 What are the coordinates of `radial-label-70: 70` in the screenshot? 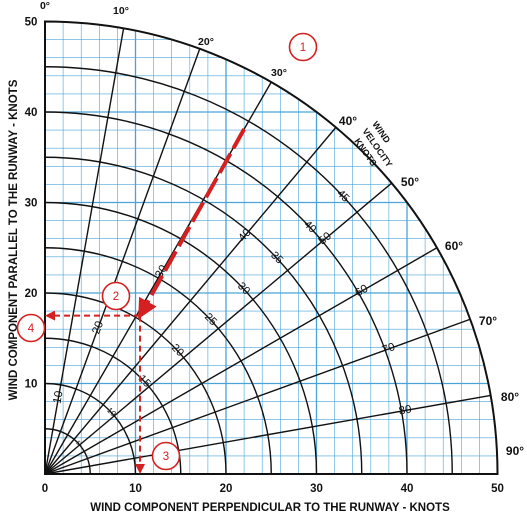 It's located at (389, 349).